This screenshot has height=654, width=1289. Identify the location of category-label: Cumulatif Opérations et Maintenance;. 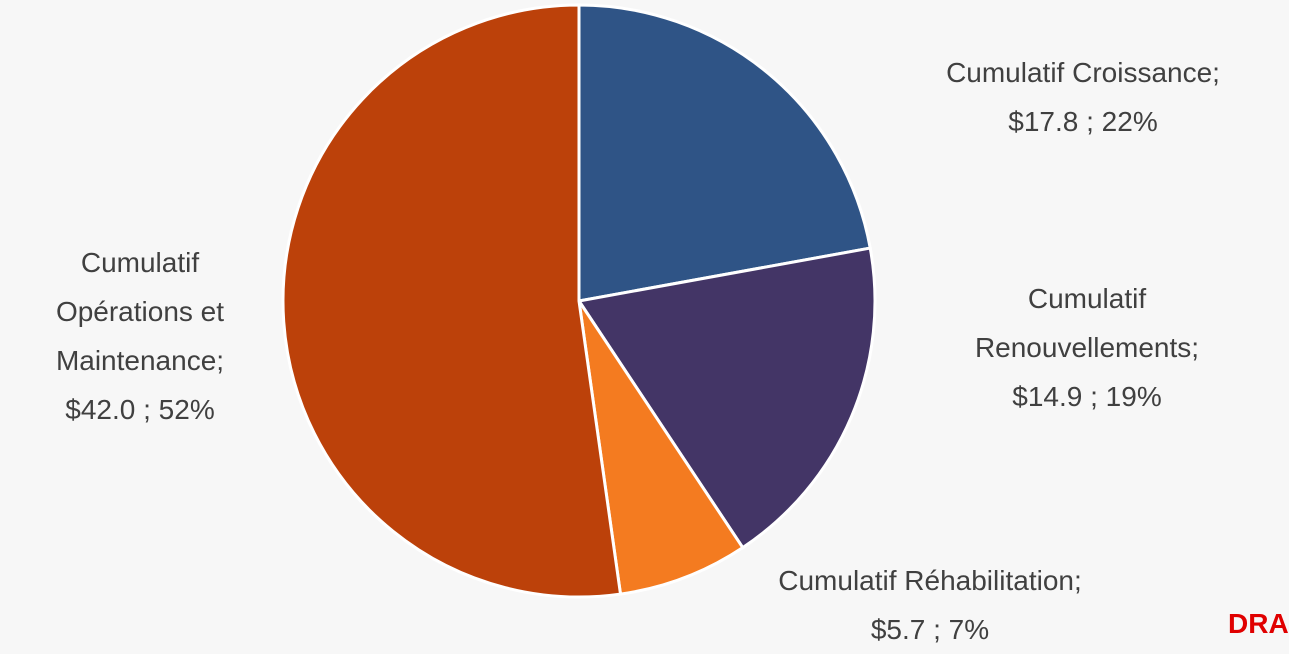
(140, 311).